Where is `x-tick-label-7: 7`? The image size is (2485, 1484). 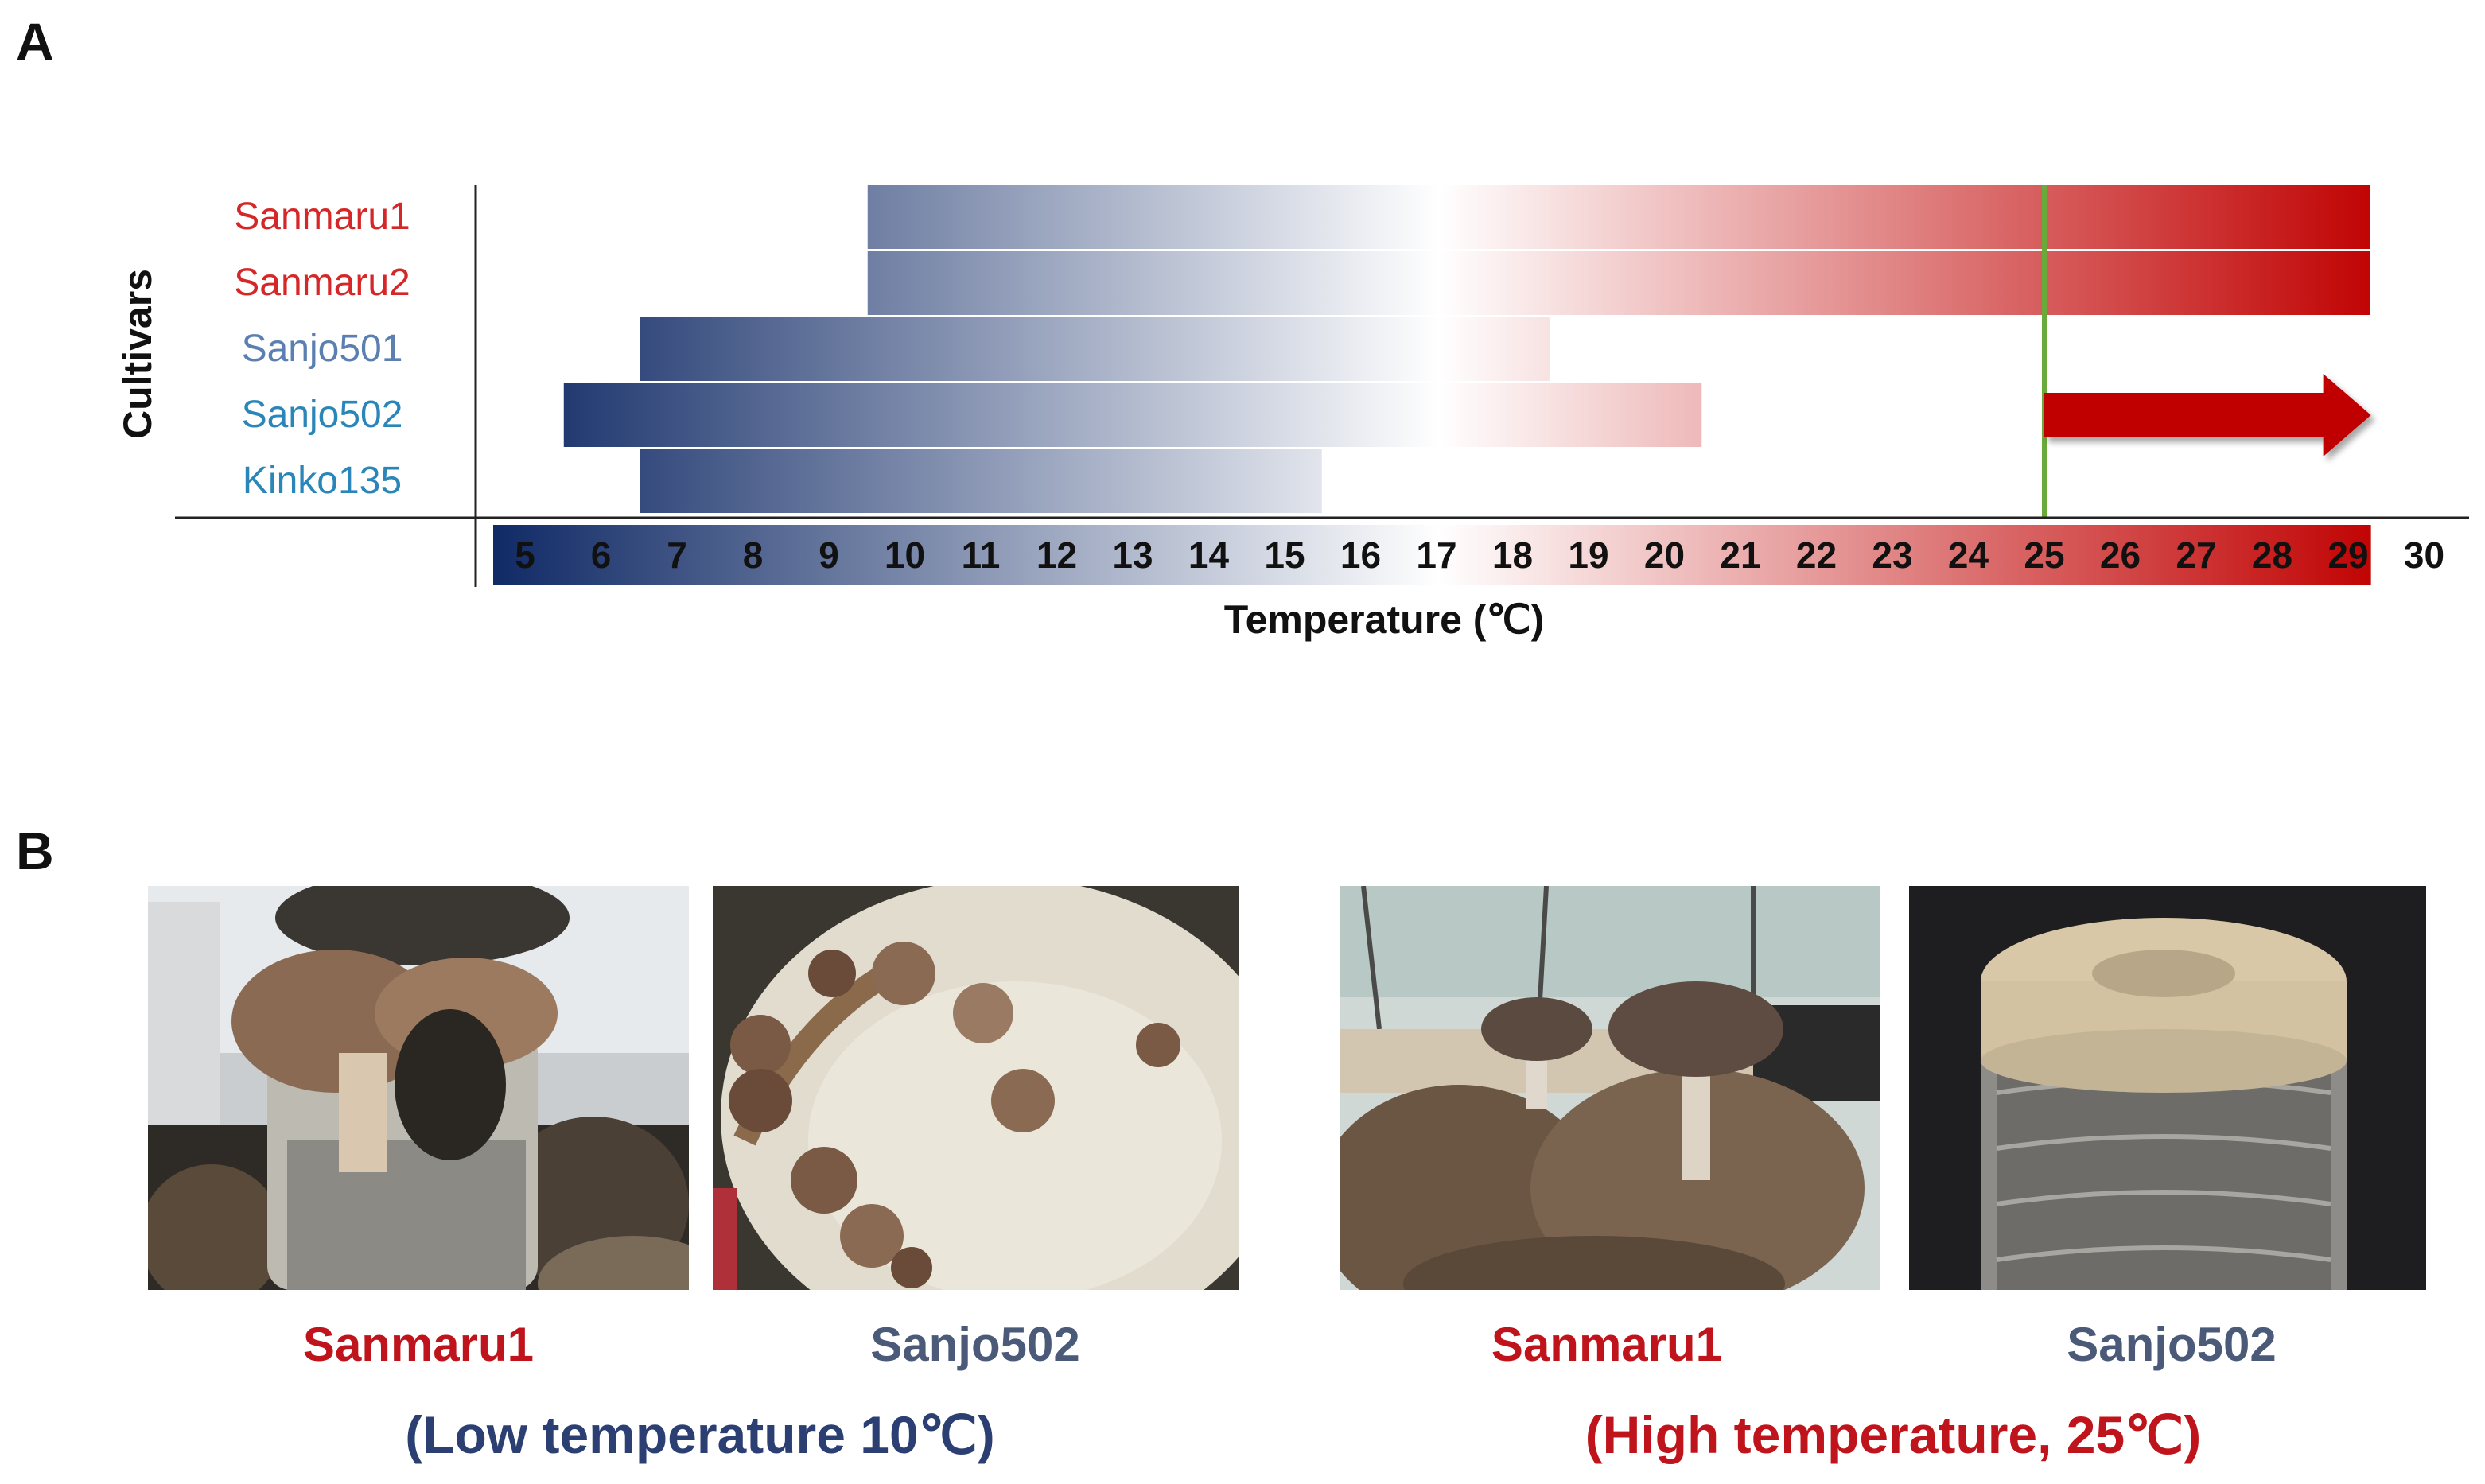 x-tick-label-7: 7 is located at coordinates (677, 555).